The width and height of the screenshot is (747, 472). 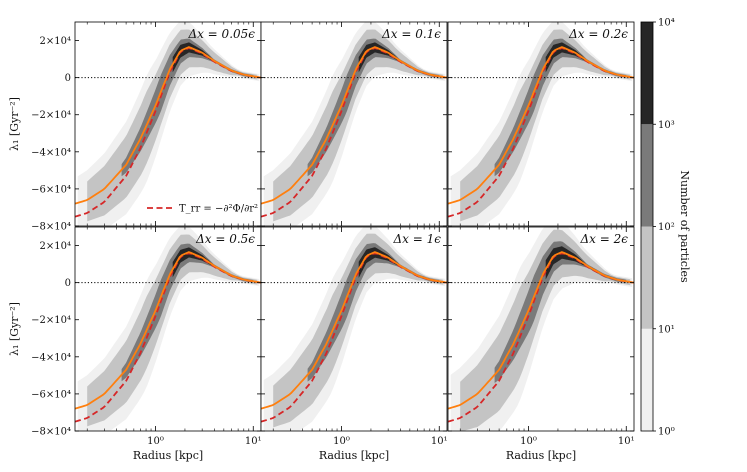 I want to click on panel-label: Δx = 0.1ϵ, so click(x=411, y=34).